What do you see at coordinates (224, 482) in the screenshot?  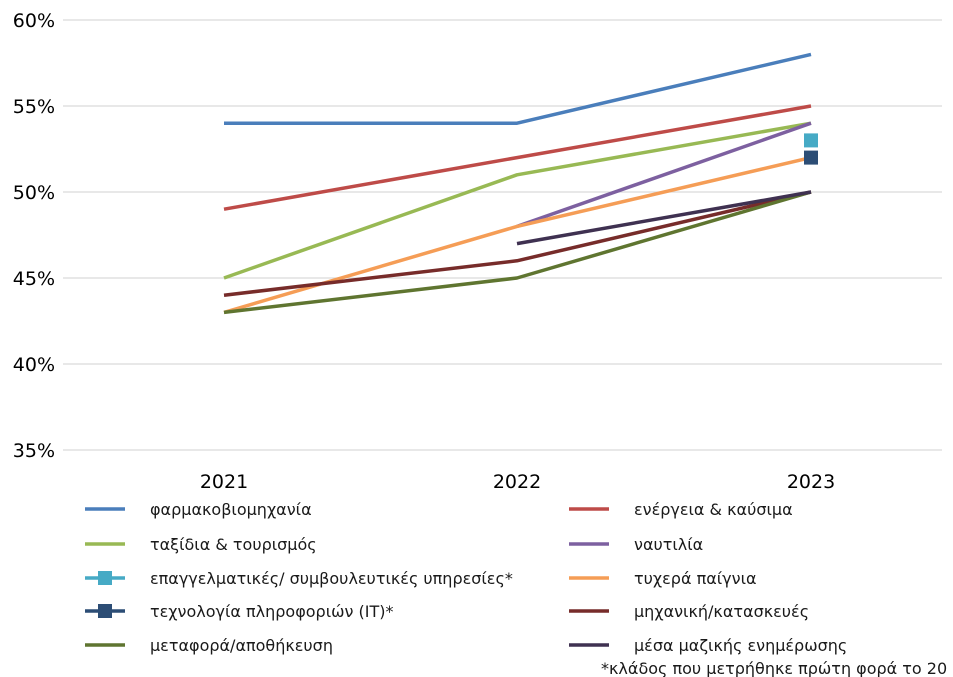 I see `x-tick-label: 2021` at bounding box center [224, 482].